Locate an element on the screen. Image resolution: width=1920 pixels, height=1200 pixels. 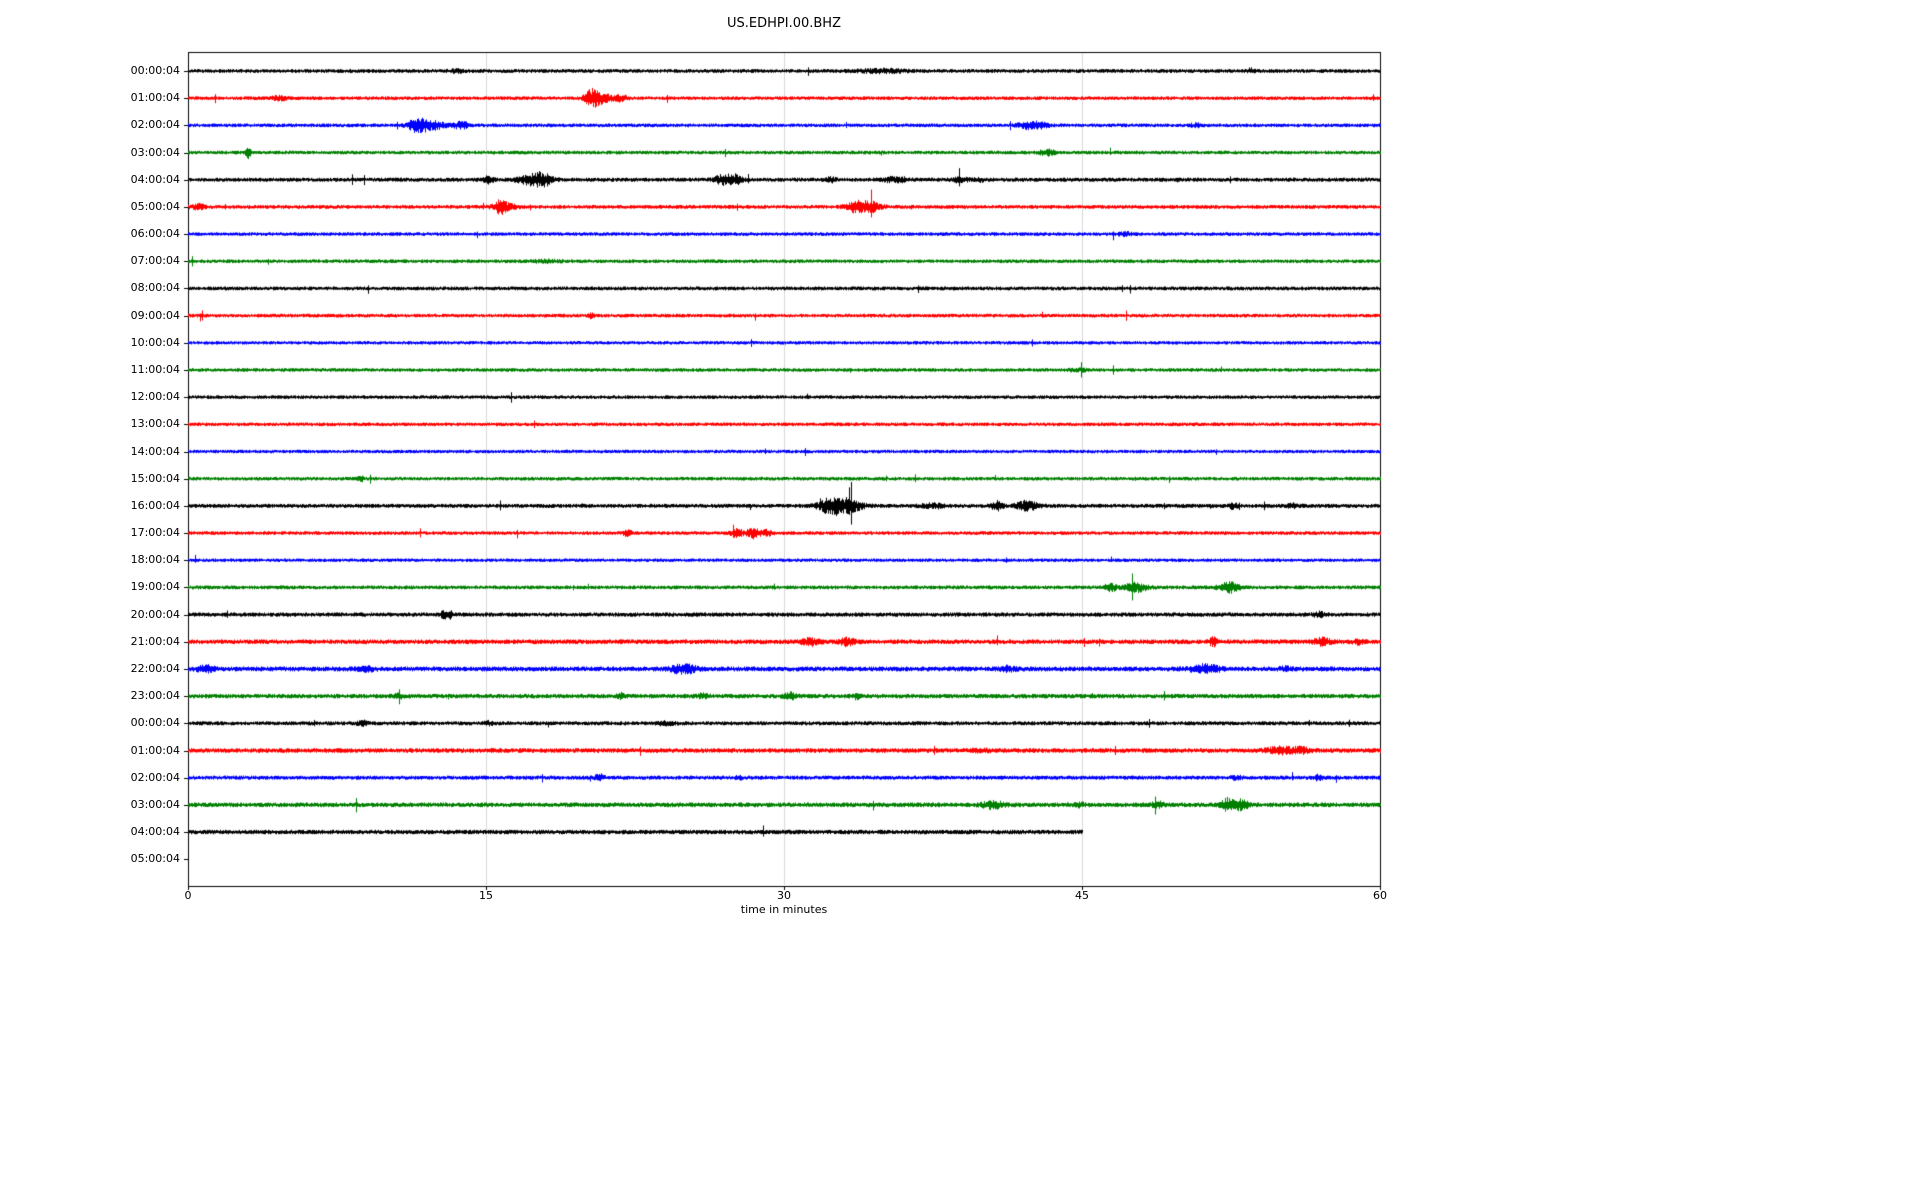
x-tick-label: 30 is located at coordinates (784, 895).